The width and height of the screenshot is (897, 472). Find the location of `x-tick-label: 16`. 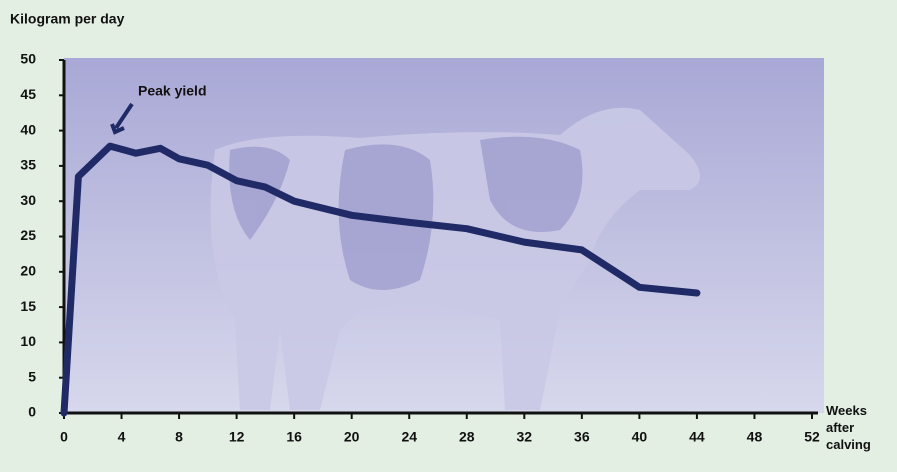

x-tick-label: 16 is located at coordinates (294, 437).